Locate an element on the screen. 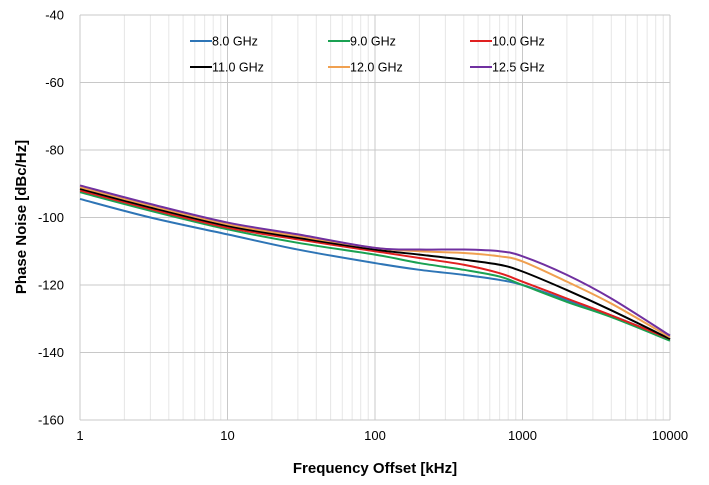 Image resolution: width=709 pixels, height=485 pixels. x-tick-label: 1000 is located at coordinates (522, 435).